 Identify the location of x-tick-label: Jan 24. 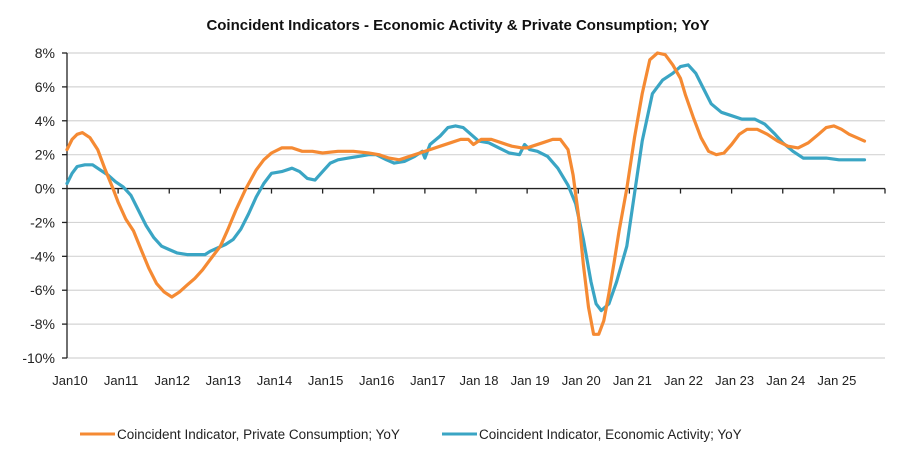
(785, 380).